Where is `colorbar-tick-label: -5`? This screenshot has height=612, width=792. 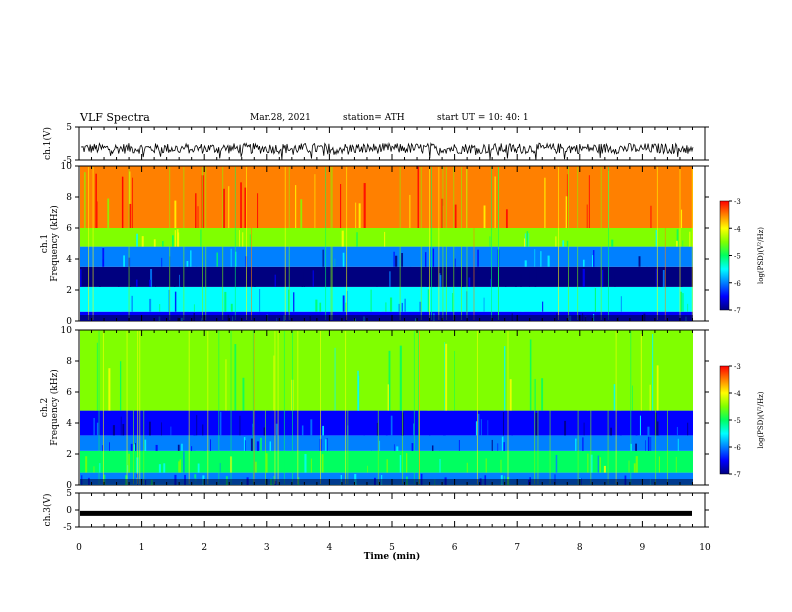 colorbar-tick-label: -5 is located at coordinates (737, 257).